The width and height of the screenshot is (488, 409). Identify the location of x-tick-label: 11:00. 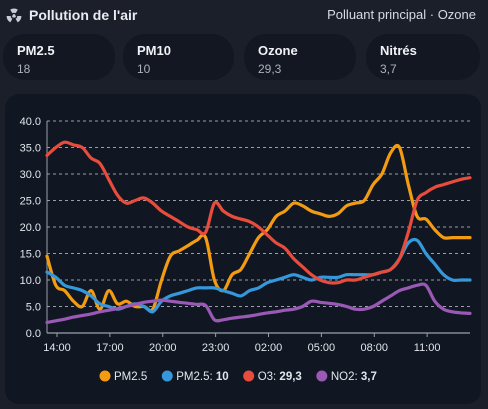
(427, 348).